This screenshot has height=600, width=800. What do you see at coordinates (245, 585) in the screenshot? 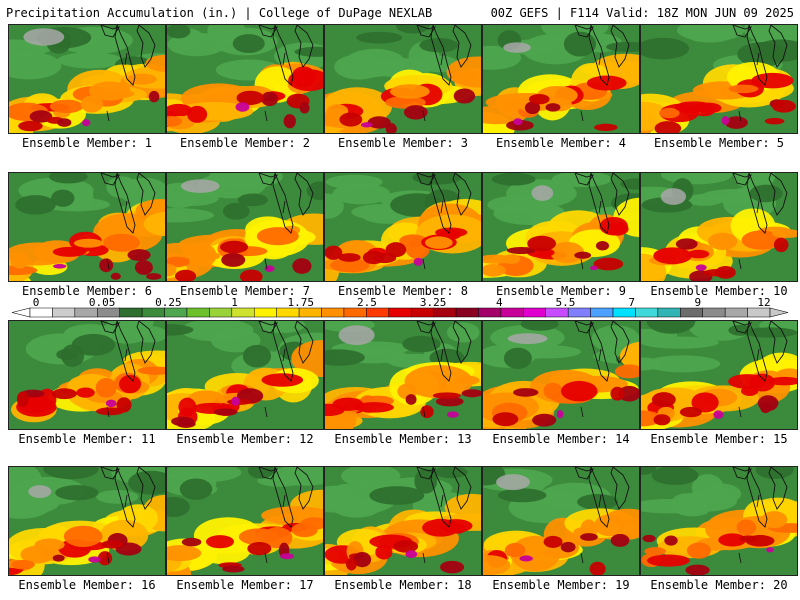
I see `ensemble-member-label: Ensemble Member: 17` at bounding box center [245, 585].